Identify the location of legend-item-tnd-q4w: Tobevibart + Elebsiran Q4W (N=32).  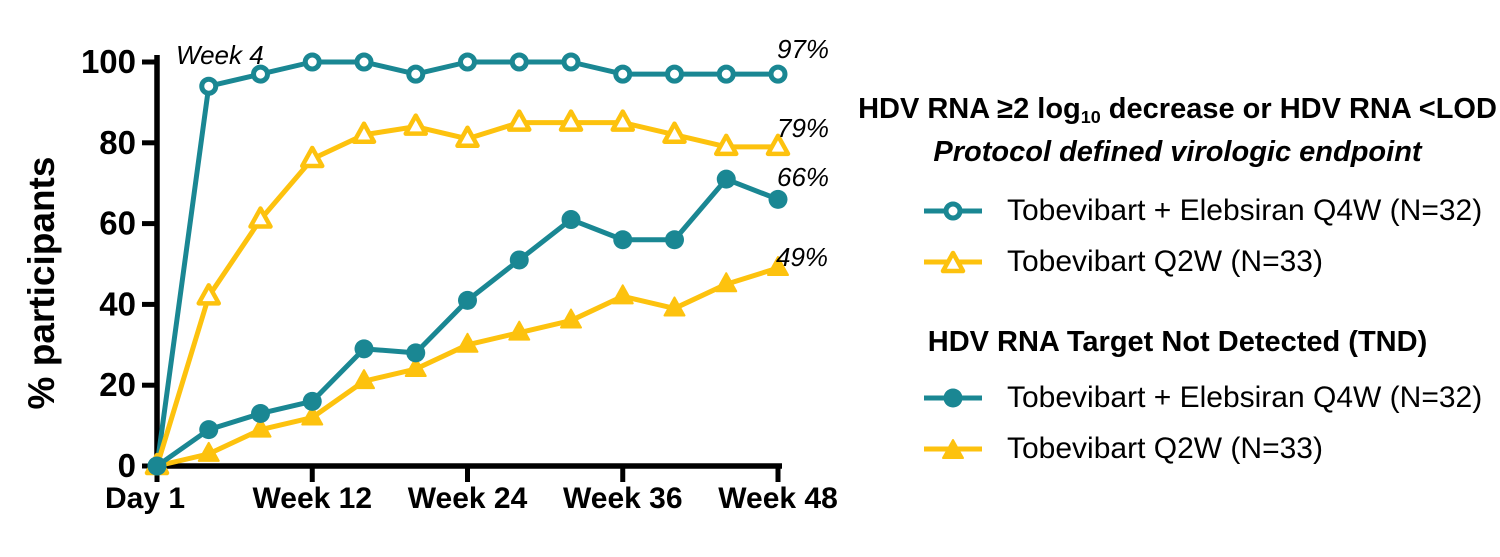
(1201, 398).